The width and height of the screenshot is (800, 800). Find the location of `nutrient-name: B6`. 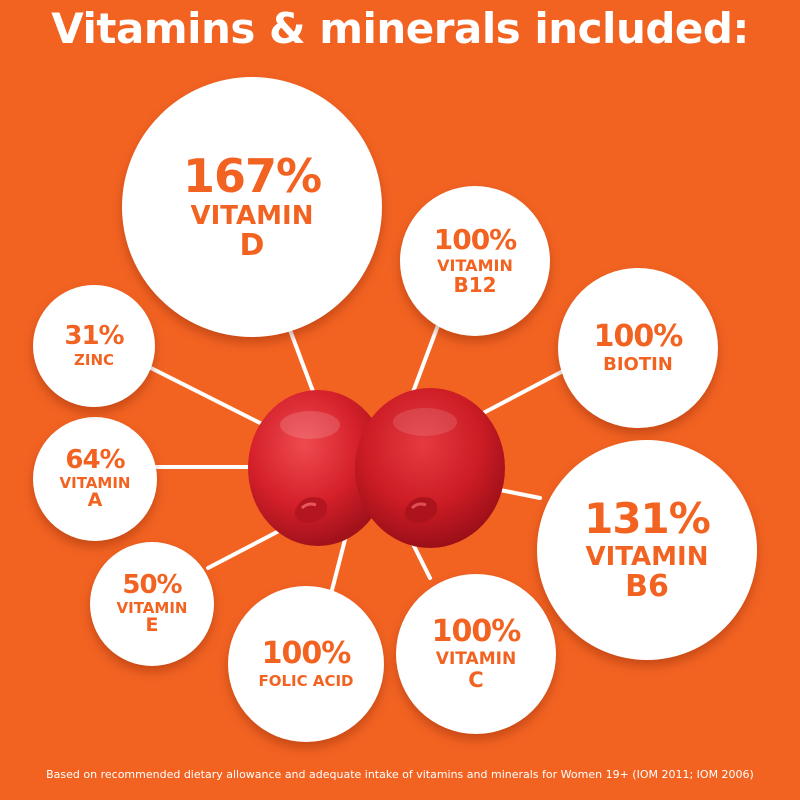

nutrient-name: B6 is located at coordinates (647, 586).